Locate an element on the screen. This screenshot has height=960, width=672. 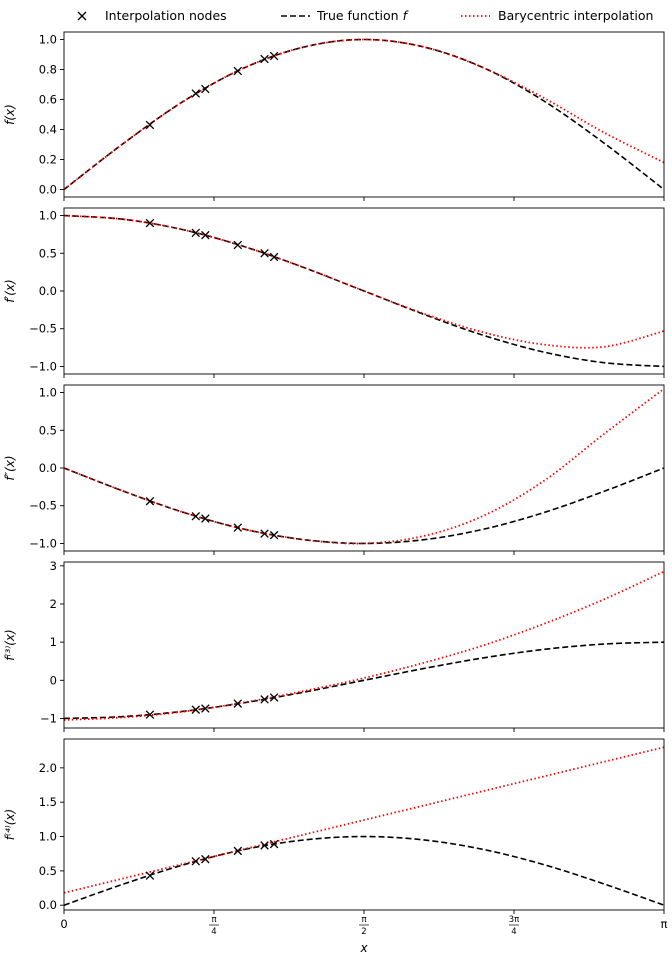
x-tick-label: 0 is located at coordinates (63, 924).